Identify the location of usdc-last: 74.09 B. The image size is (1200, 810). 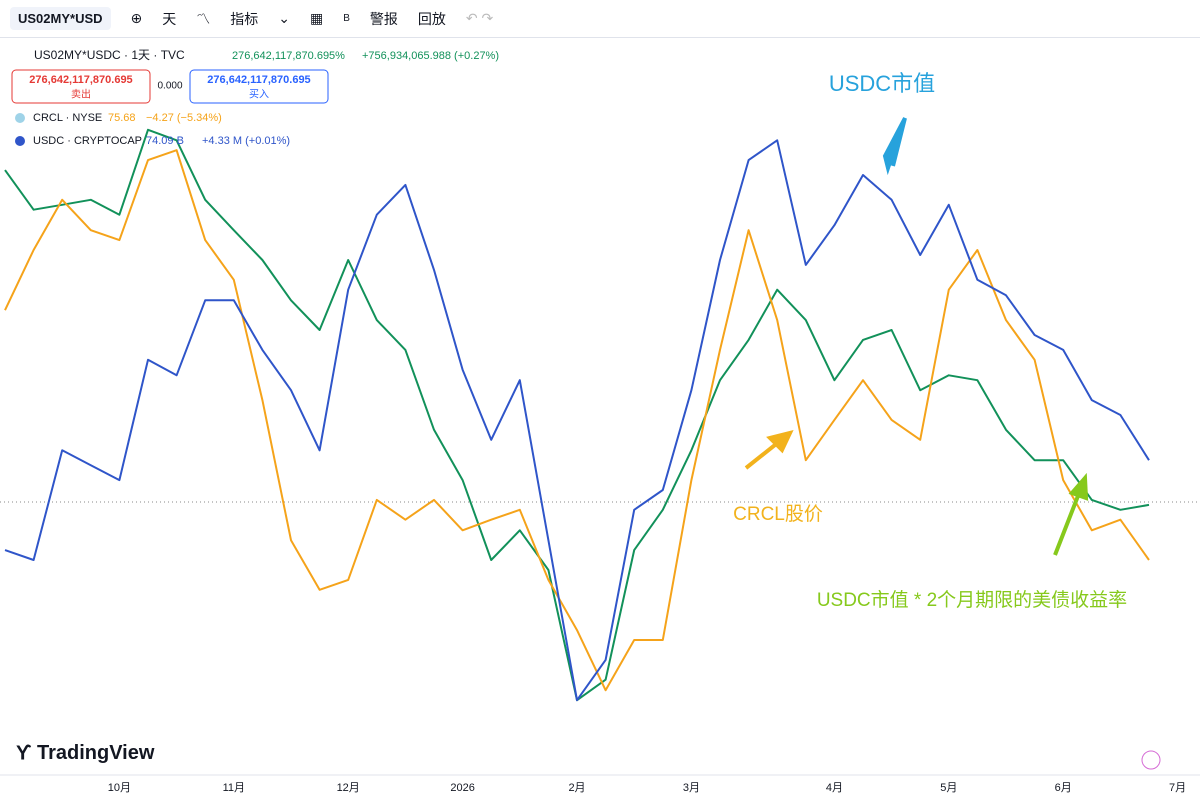
(165, 141).